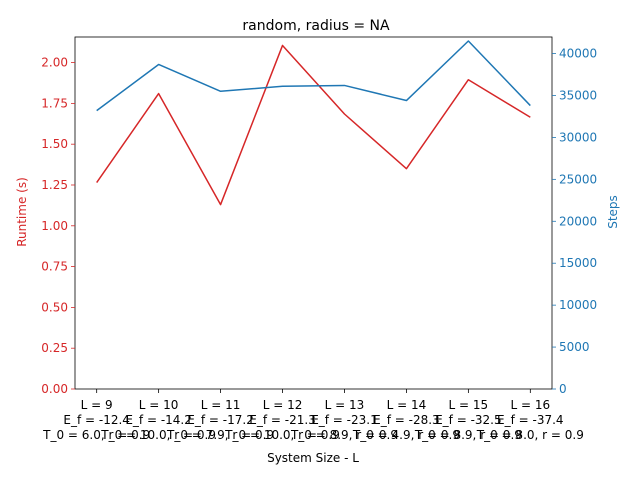 This screenshot has width=640, height=480. I want to click on y-left-tick-label: 2.00, so click(54, 63).